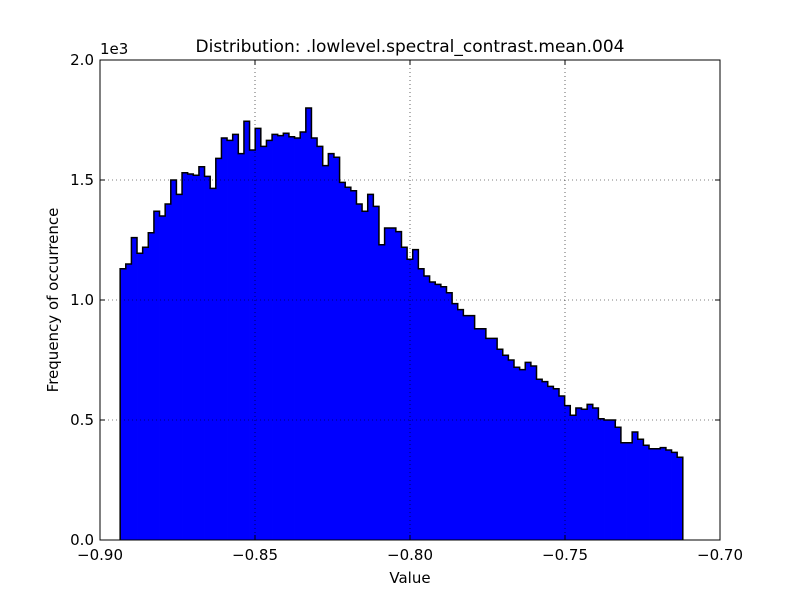  I want to click on x-tick-label: −0.70, so click(720, 555).